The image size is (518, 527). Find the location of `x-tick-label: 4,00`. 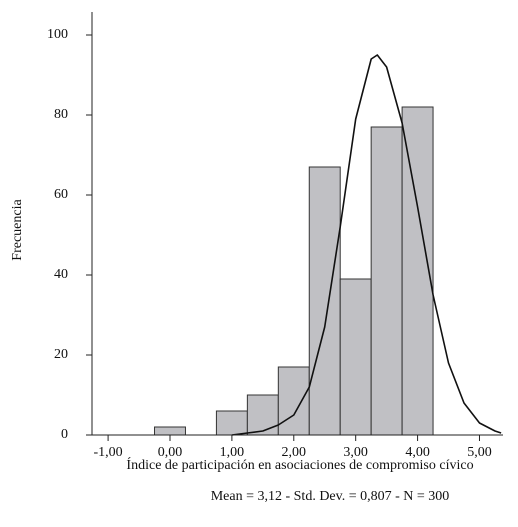

x-tick-label: 4,00 is located at coordinates (417, 452).